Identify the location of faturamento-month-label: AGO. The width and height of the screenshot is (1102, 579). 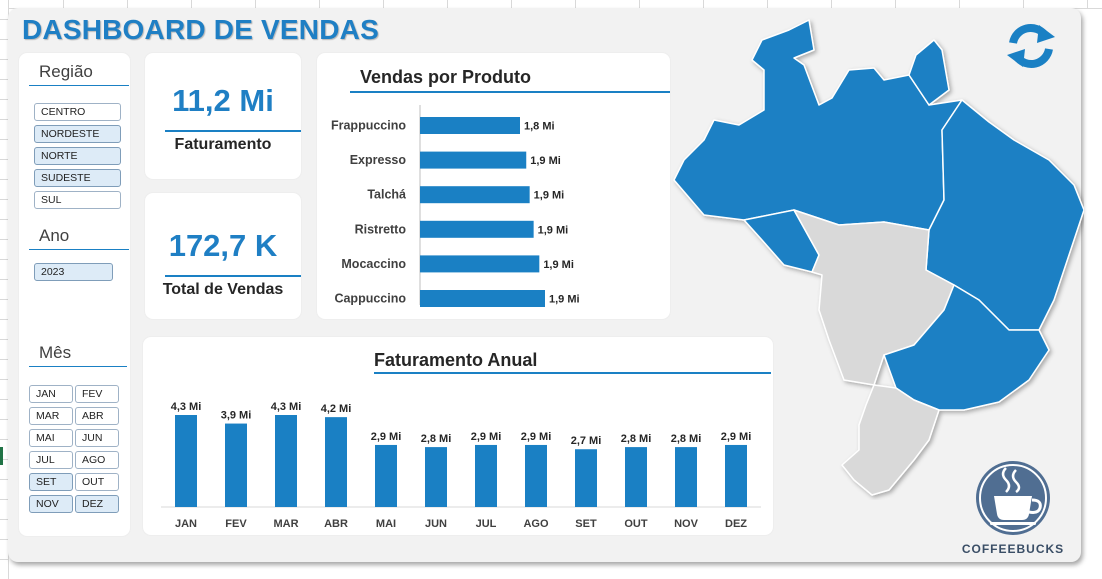
(536, 524).